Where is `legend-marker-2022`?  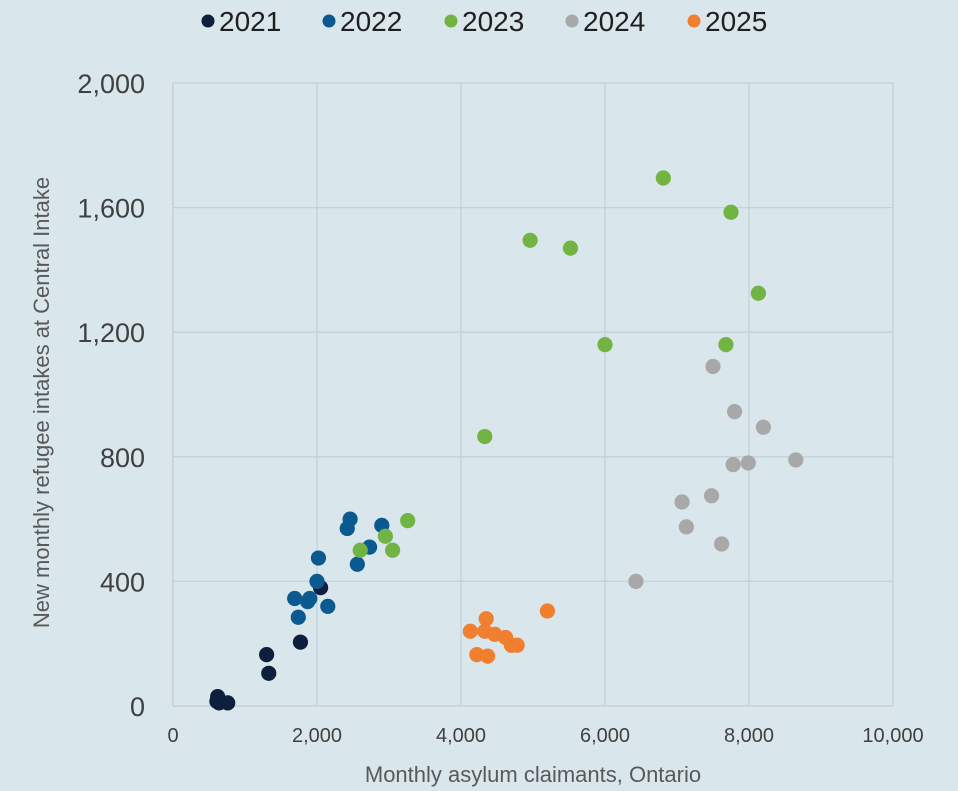
legend-marker-2022 is located at coordinates (329, 21).